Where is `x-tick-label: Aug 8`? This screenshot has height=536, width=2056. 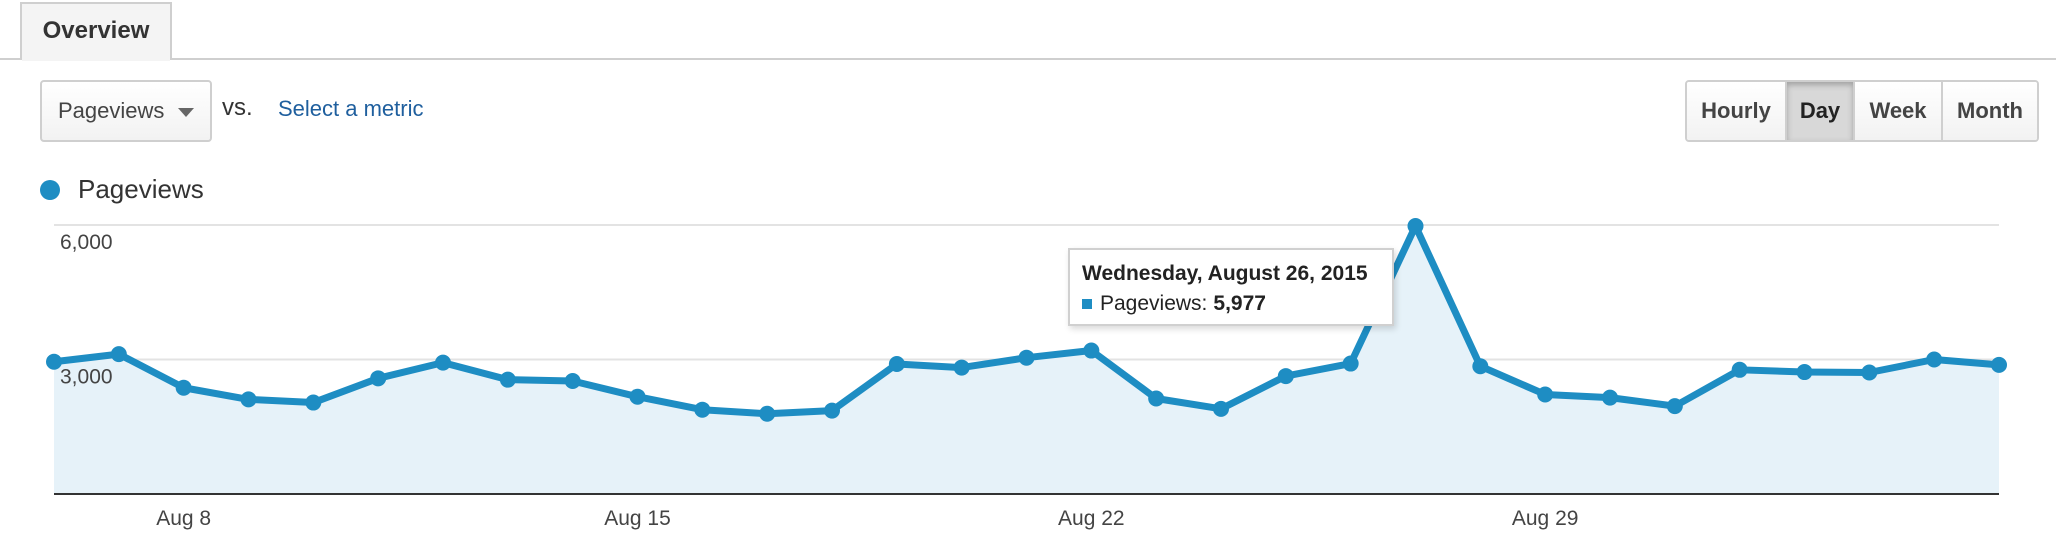
x-tick-label: Aug 8 is located at coordinates (183, 518).